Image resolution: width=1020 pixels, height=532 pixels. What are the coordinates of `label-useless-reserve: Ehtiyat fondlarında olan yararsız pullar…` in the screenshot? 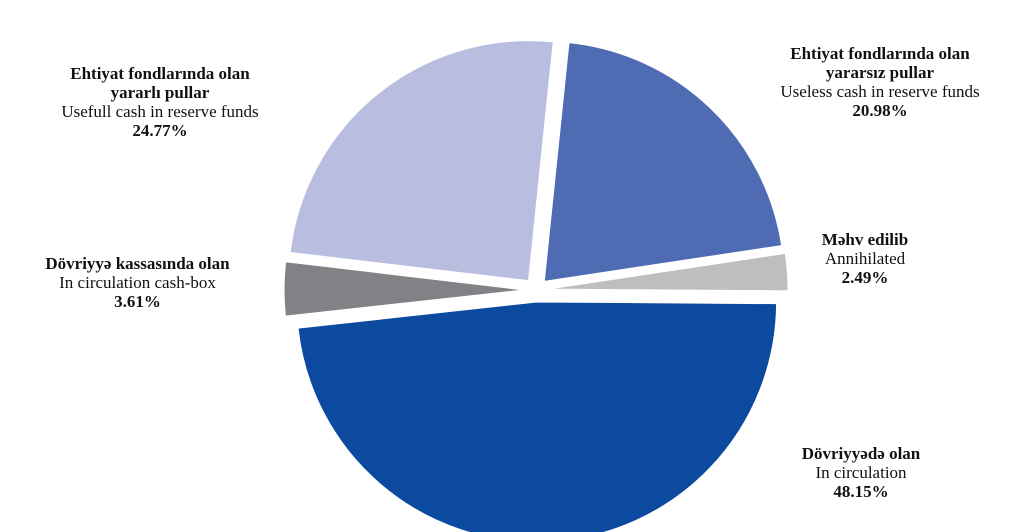 It's located at (880, 82).